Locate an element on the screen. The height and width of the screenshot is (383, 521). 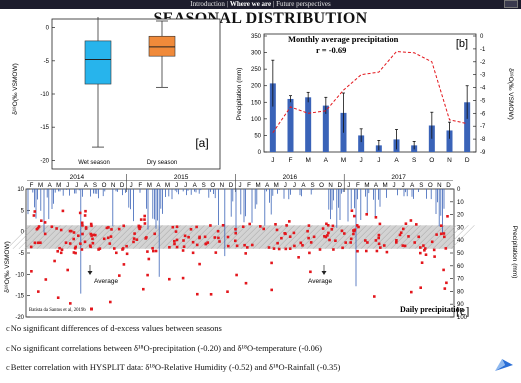
panel-c-month-label: A is located at coordinates (50, 185).